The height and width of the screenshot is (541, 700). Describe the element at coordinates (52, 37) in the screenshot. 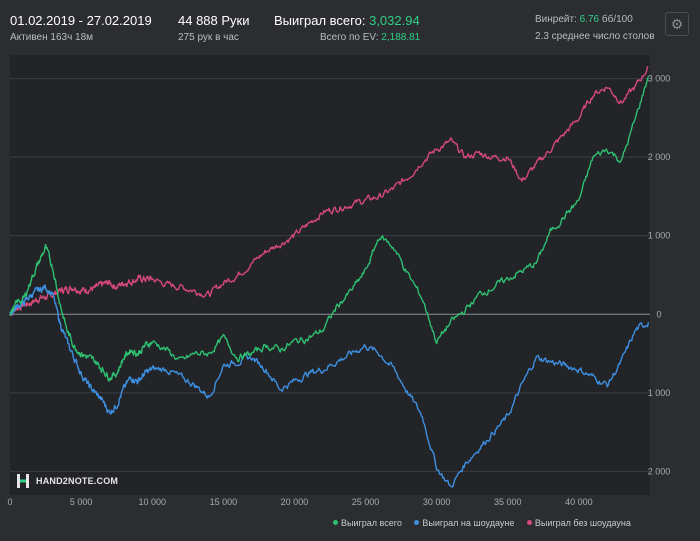

I see `active-time: Активен 163ч 18м` at that location.